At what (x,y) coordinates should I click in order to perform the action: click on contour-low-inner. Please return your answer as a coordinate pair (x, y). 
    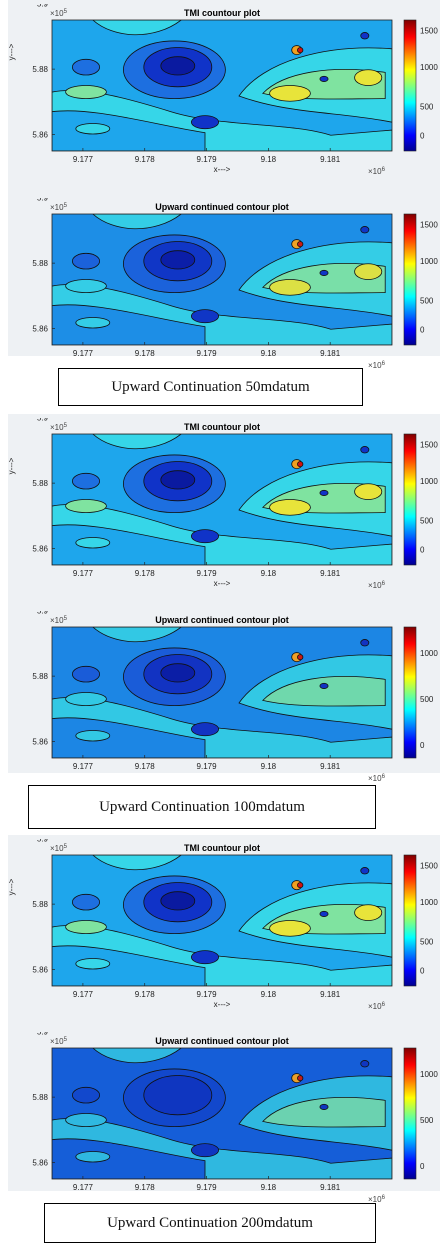
    Looking at the image, I should click on (178, 1095).